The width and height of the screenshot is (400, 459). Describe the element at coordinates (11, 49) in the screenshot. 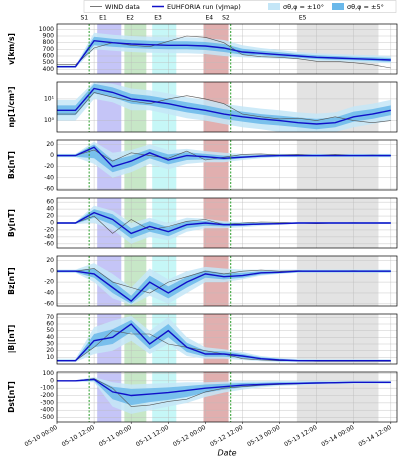

I see `y-axis-label: v[km/s]` at that location.